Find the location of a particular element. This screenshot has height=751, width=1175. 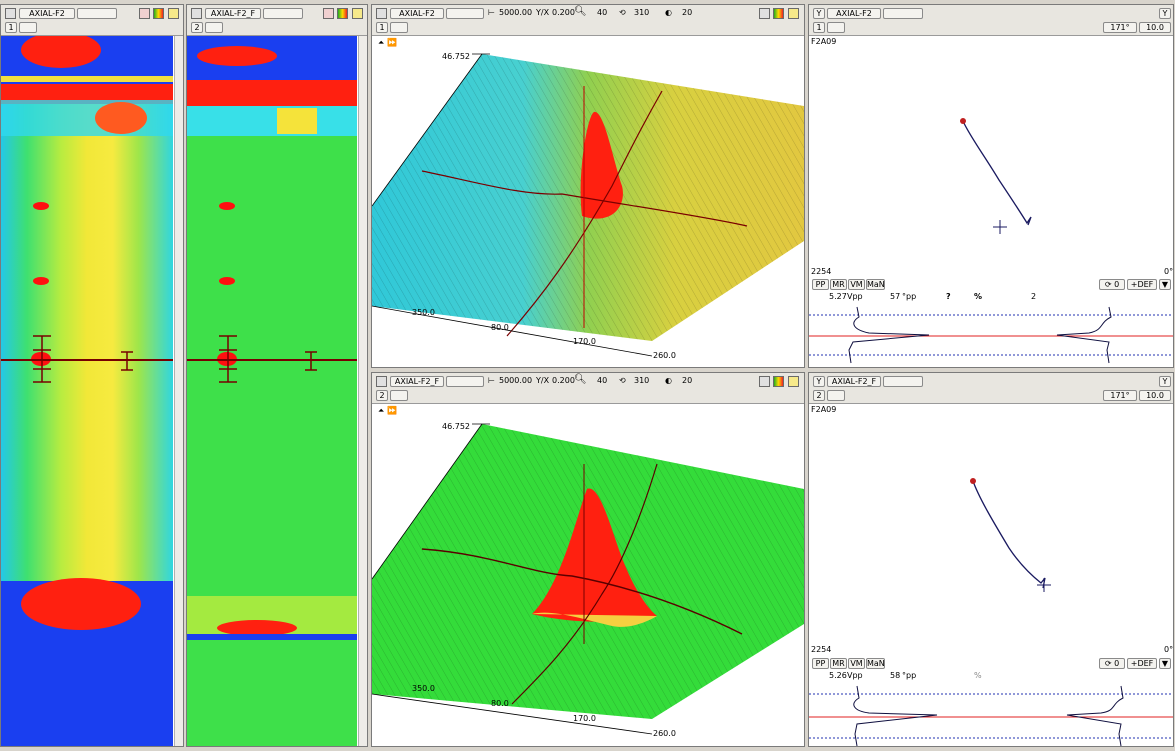

lissa-bot-scale: 10.0 is located at coordinates (1155, 395).